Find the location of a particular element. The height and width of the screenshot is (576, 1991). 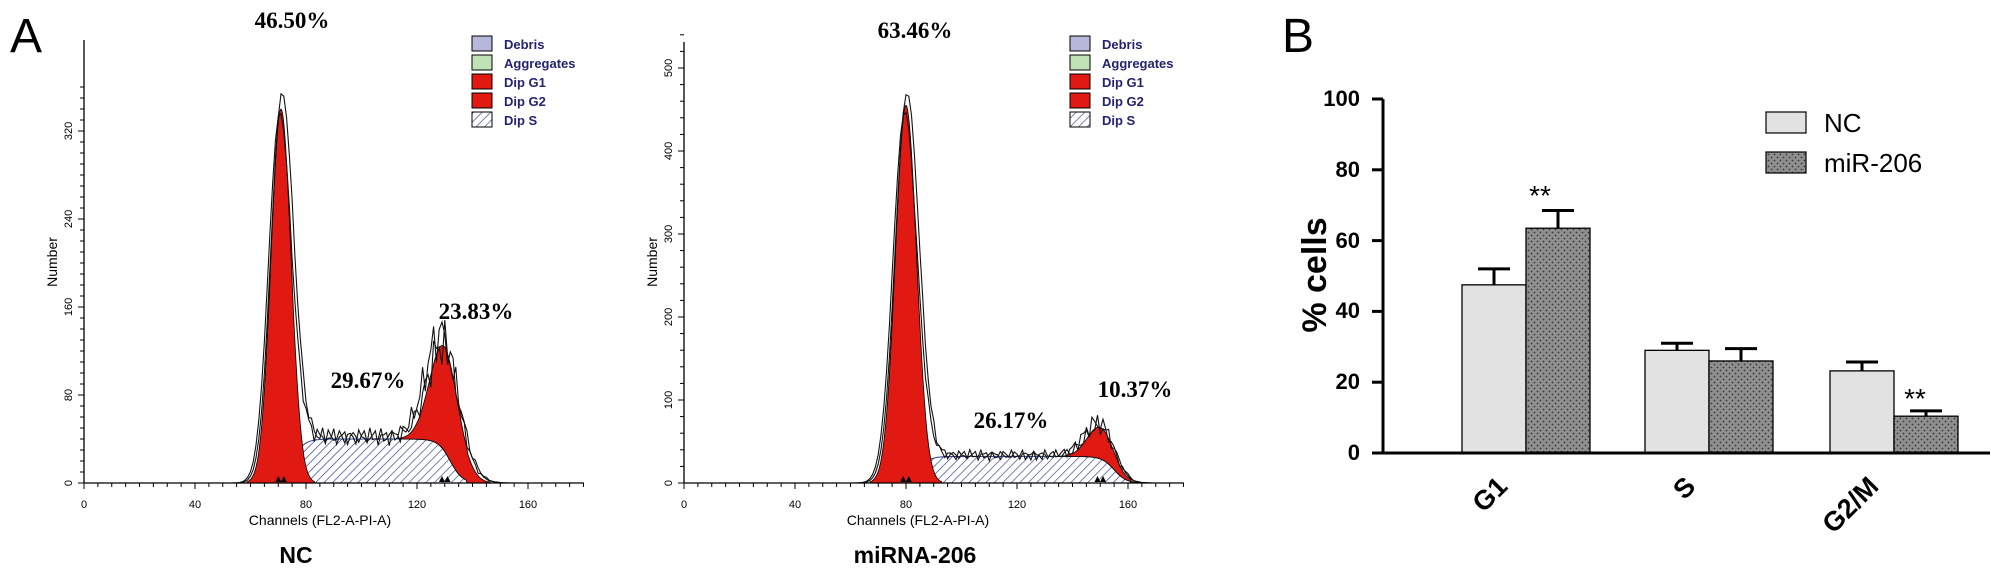

bar-category-label: G1 is located at coordinates (1490, 494).